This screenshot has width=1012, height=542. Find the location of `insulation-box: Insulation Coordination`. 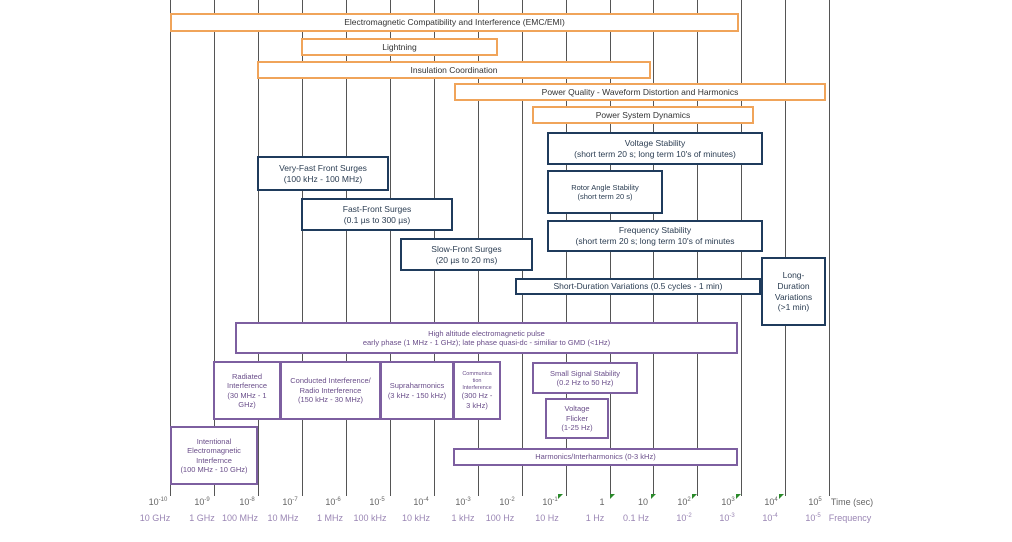

insulation-box: Insulation Coordination is located at coordinates (454, 70).